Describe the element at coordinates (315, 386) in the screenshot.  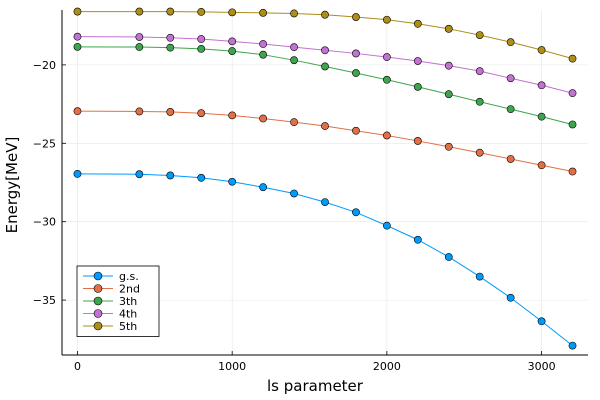
I see `x-axis-label: ls parameter` at that location.